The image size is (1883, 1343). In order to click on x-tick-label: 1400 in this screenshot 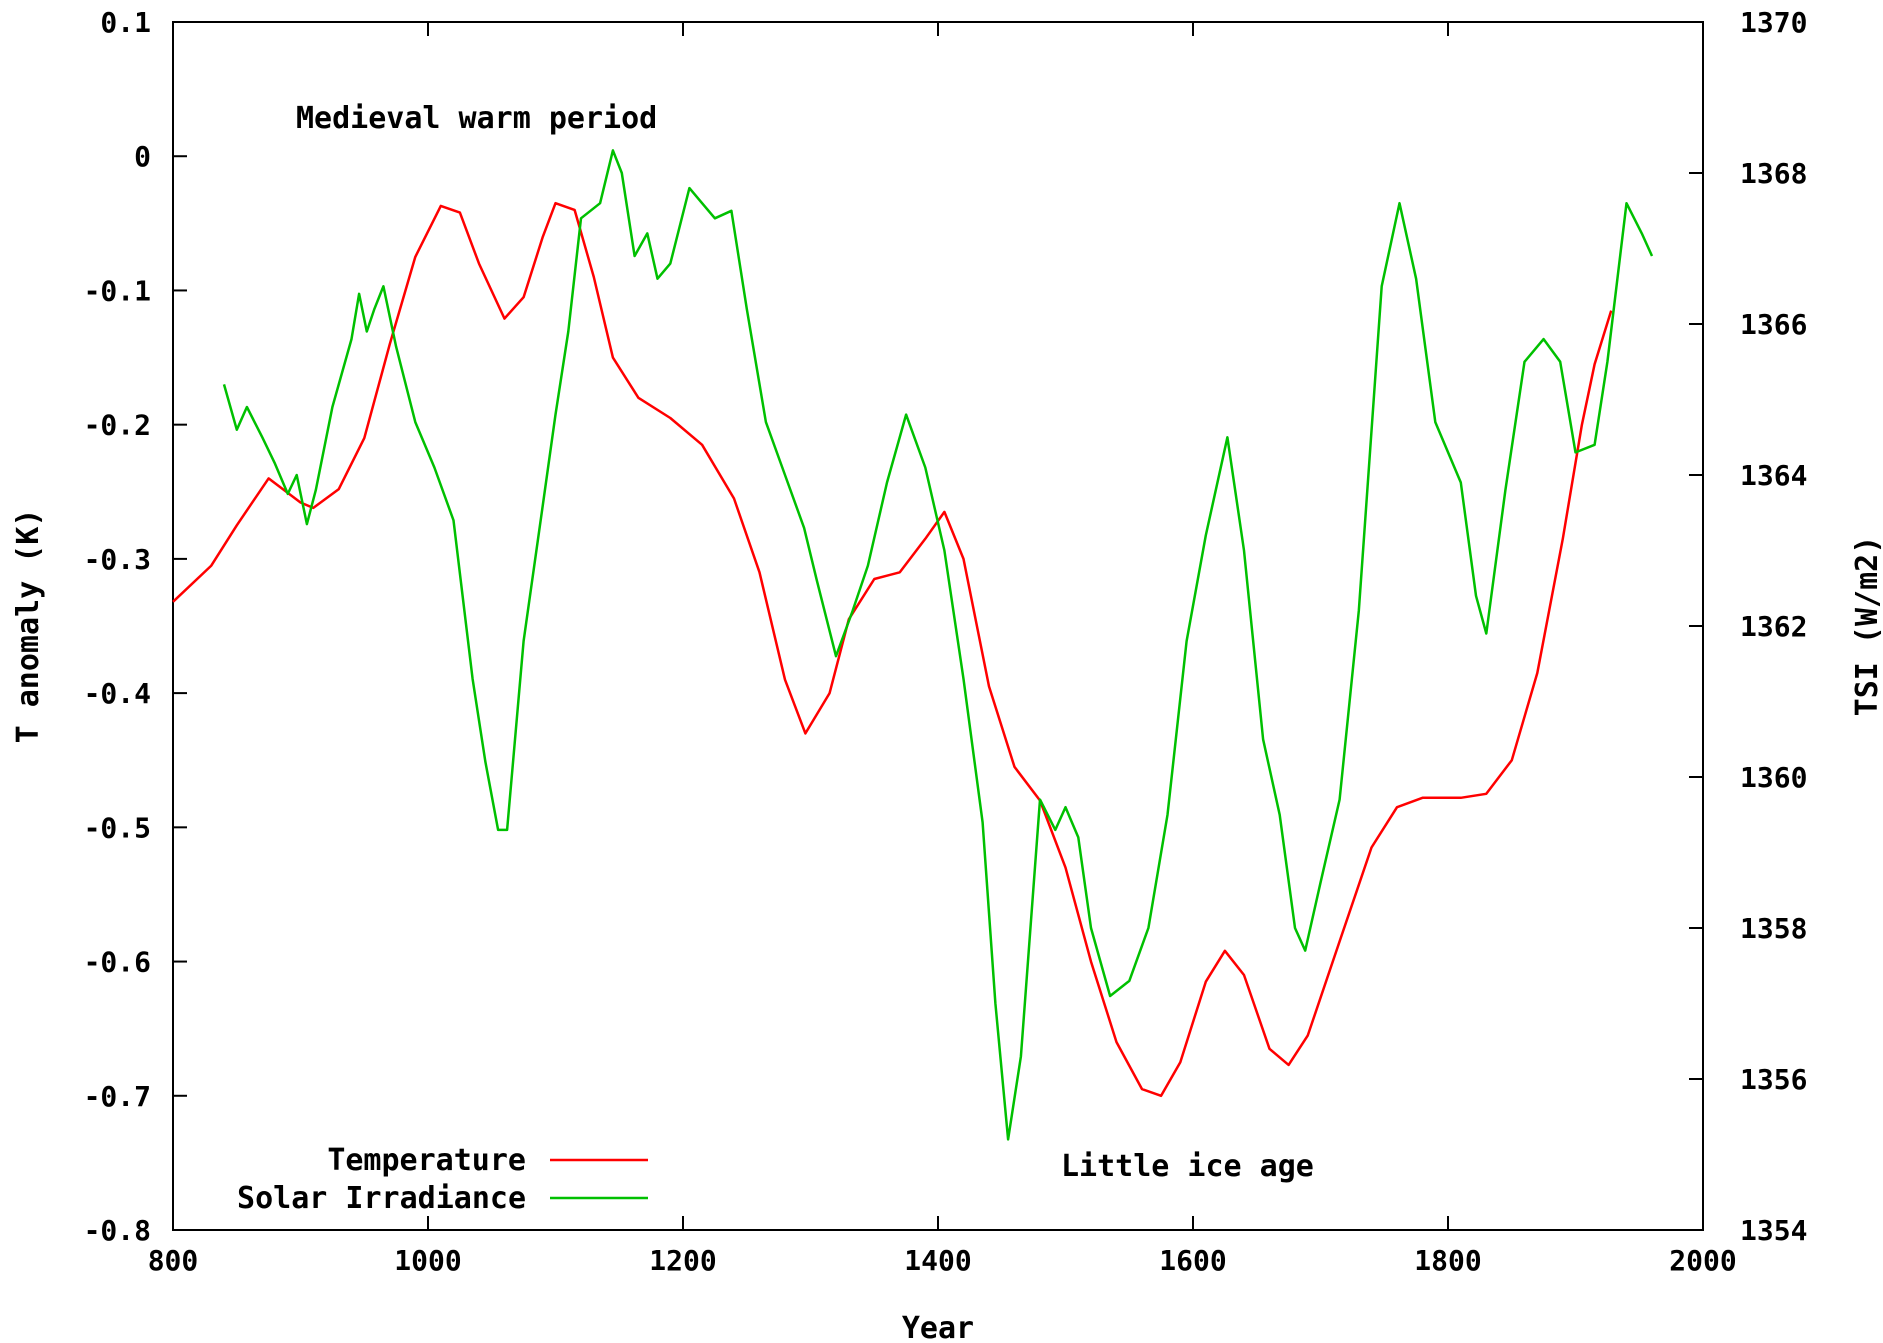, I will do `click(937, 1260)`.